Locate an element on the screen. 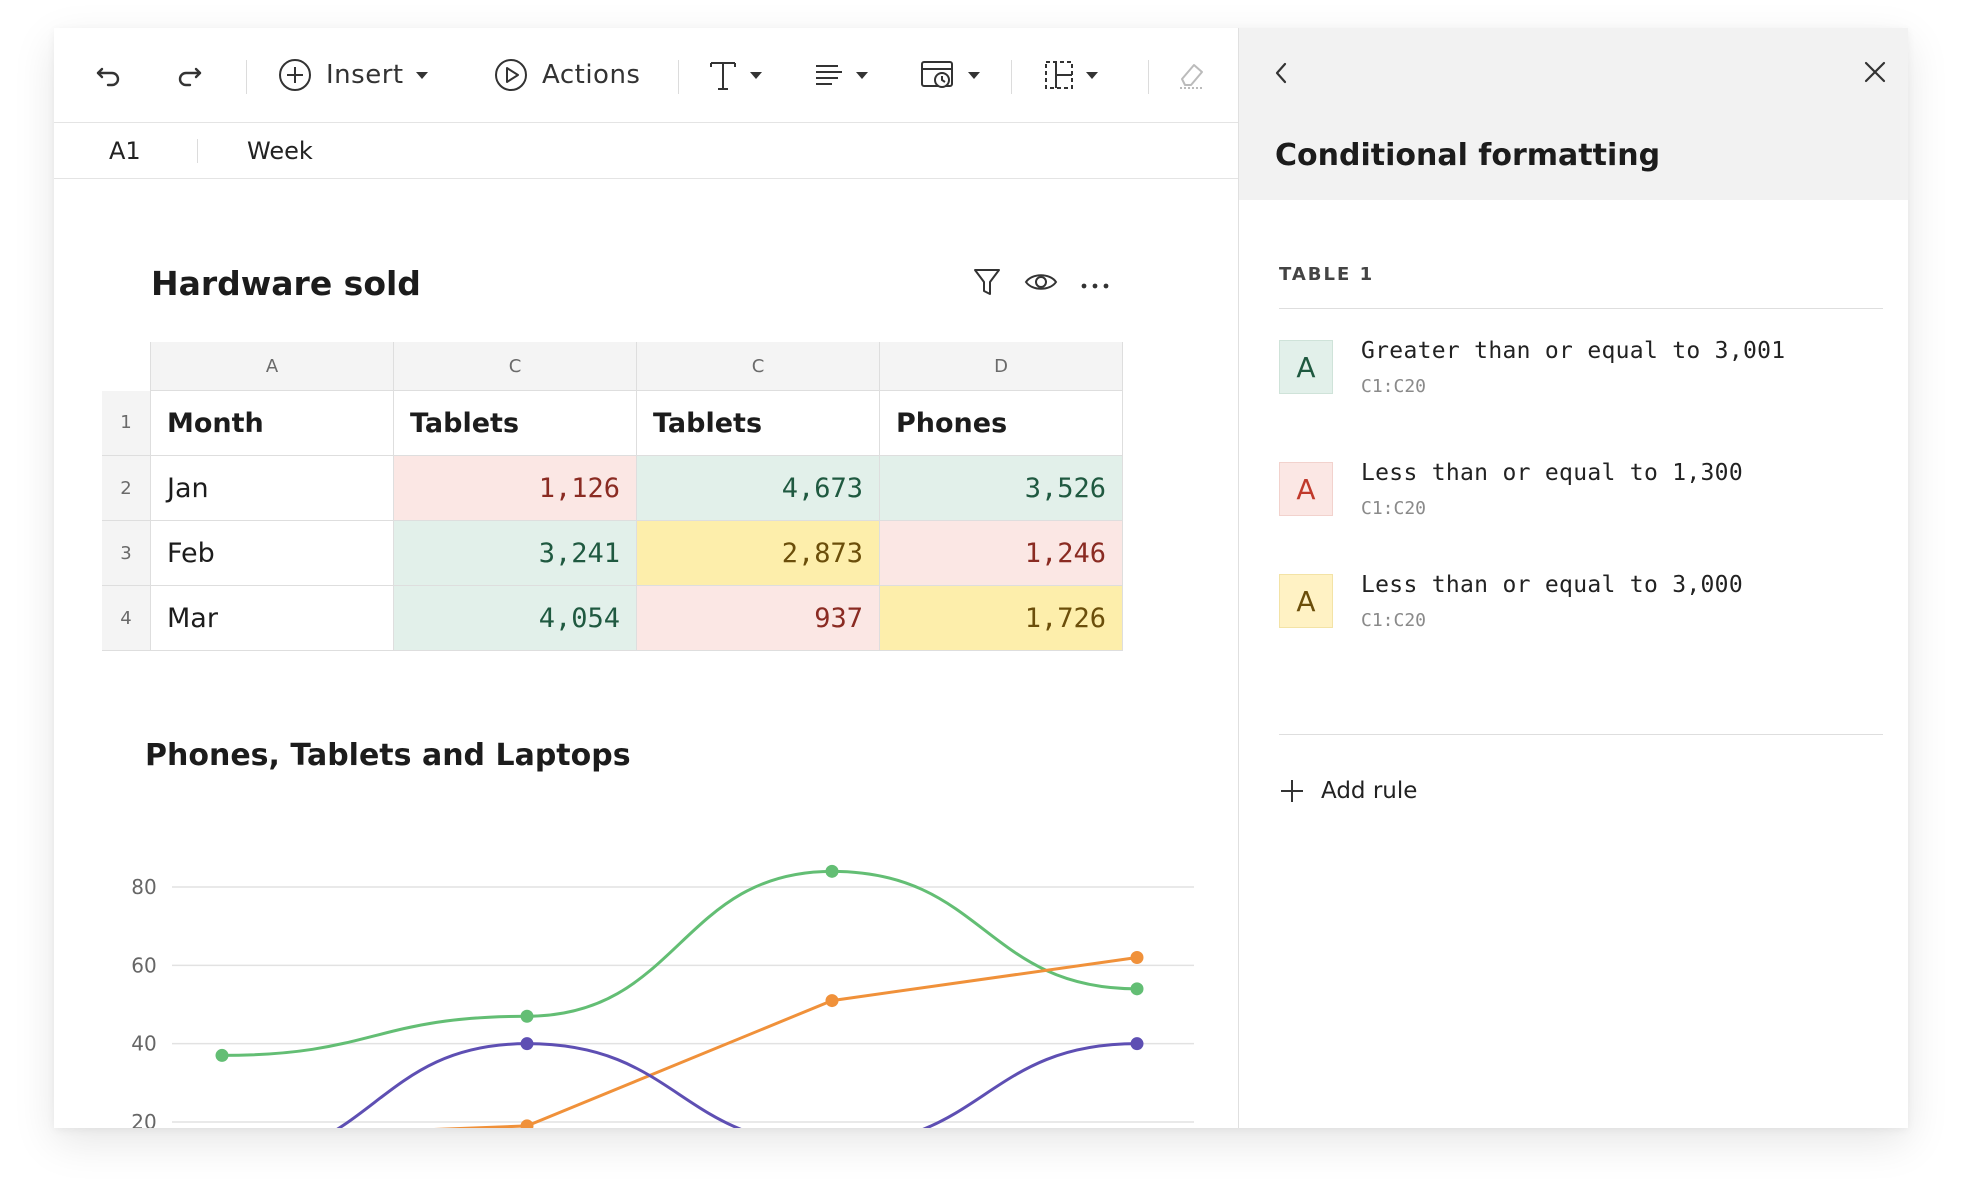  undo-button is located at coordinates (109, 75).